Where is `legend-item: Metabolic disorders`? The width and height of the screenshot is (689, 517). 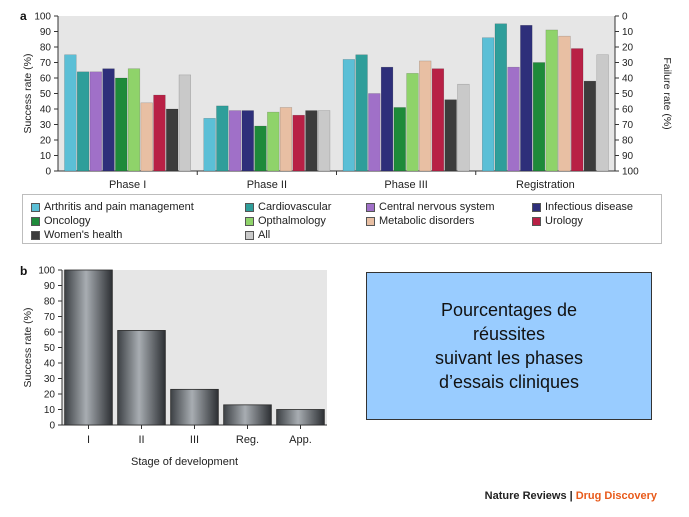 legend-item: Metabolic disorders is located at coordinates (420, 221).